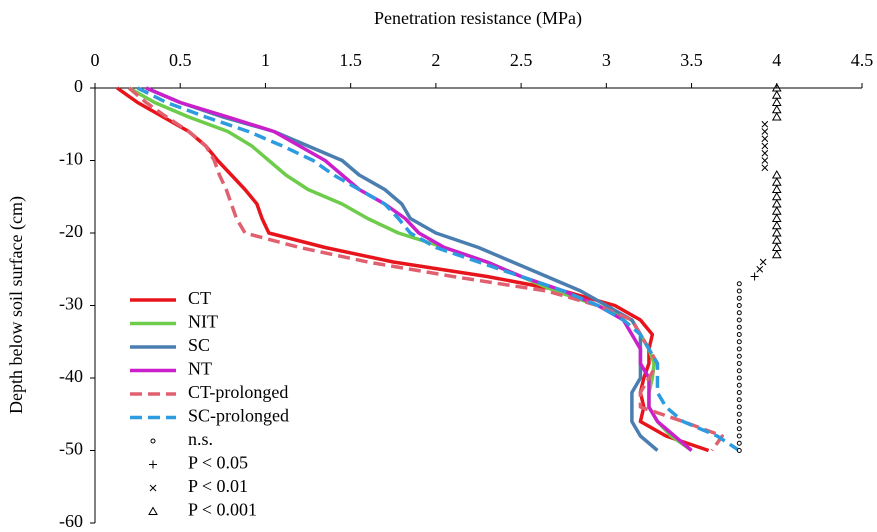  I want to click on y-tick-label: -20, so click(71, 231).